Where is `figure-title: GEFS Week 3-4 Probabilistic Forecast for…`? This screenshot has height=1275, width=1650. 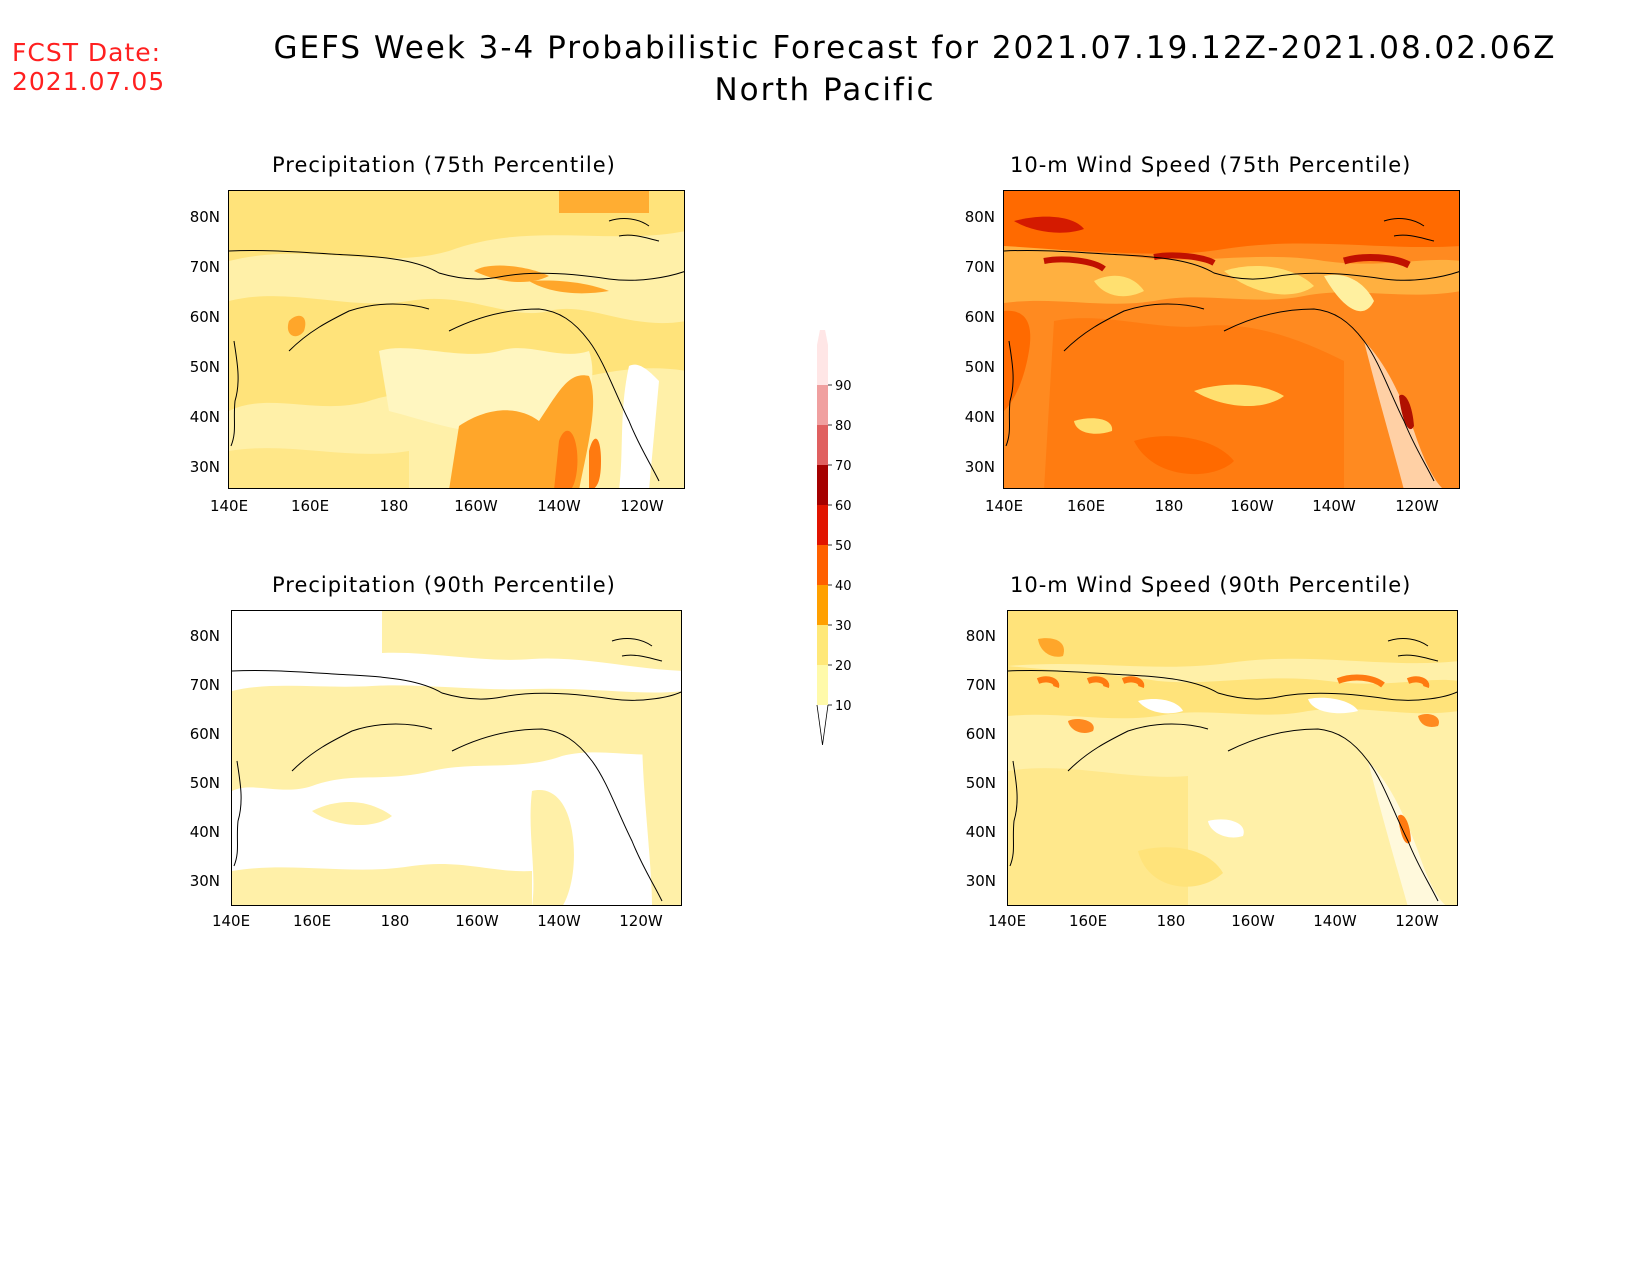
figure-title: GEFS Week 3-4 Probabilistic Forecast for… is located at coordinates (825, 72).